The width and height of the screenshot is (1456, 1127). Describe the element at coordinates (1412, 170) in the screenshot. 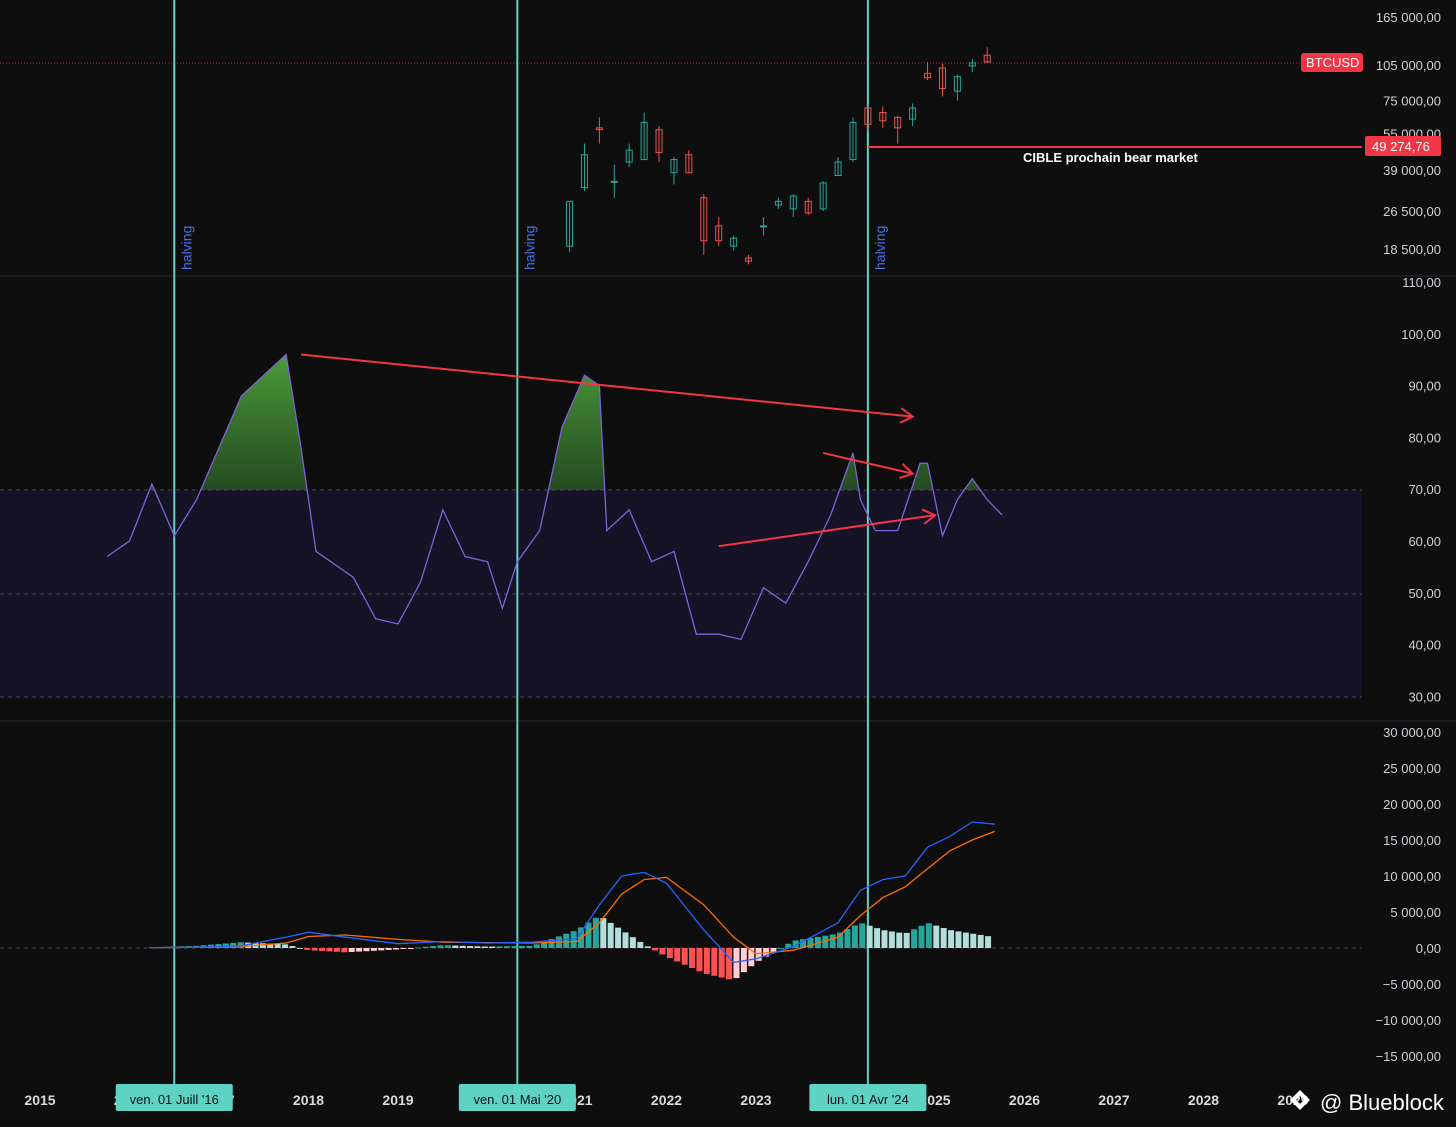

I see `price-tick-label: 39 000,00` at that location.